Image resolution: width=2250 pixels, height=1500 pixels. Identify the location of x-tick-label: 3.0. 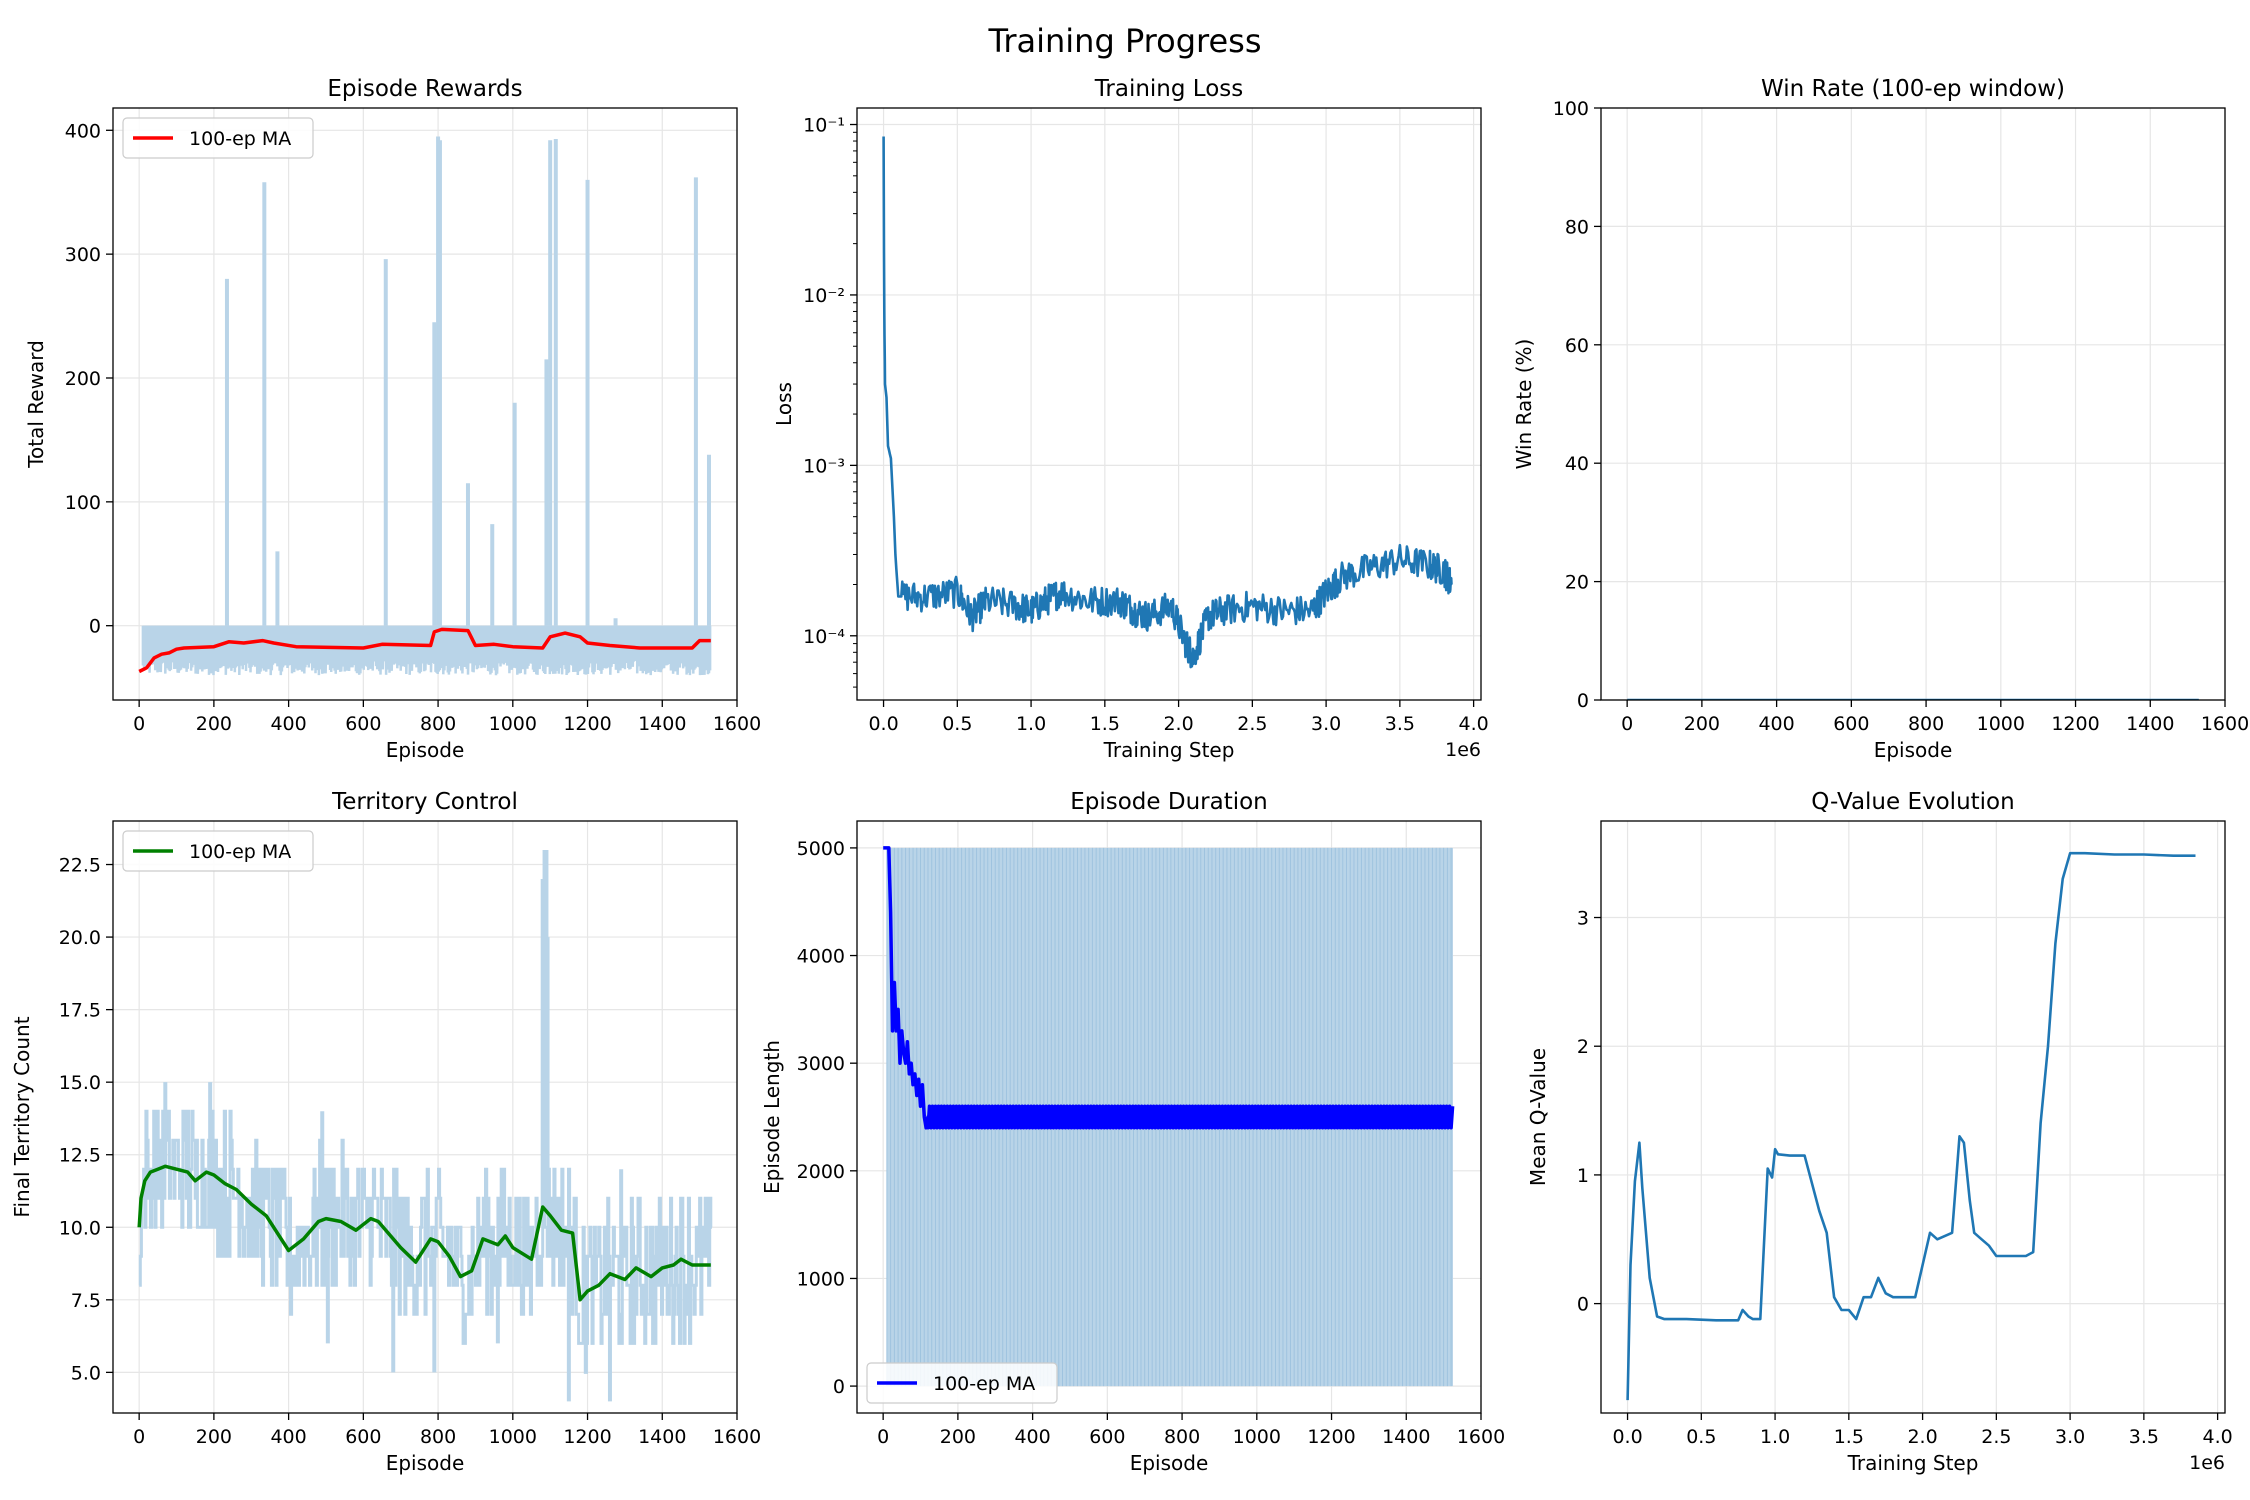
(2070, 1437).